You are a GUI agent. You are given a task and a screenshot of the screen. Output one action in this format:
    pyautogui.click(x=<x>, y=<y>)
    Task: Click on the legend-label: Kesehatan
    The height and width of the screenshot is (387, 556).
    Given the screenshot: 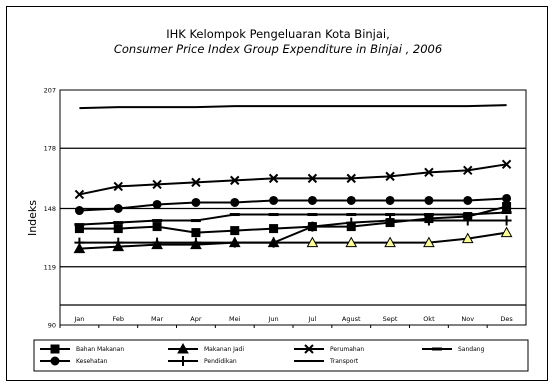 What is the action you would take?
    pyautogui.click(x=92, y=361)
    